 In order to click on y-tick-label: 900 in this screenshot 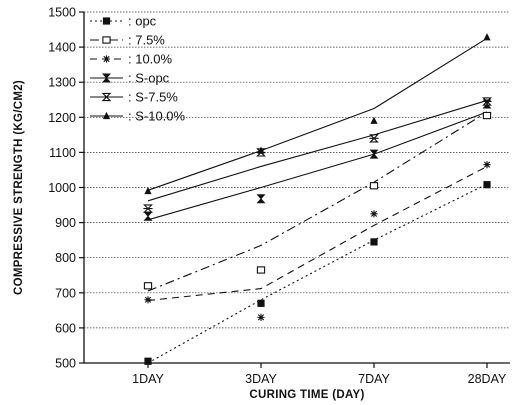, I will do `click(65, 223)`.